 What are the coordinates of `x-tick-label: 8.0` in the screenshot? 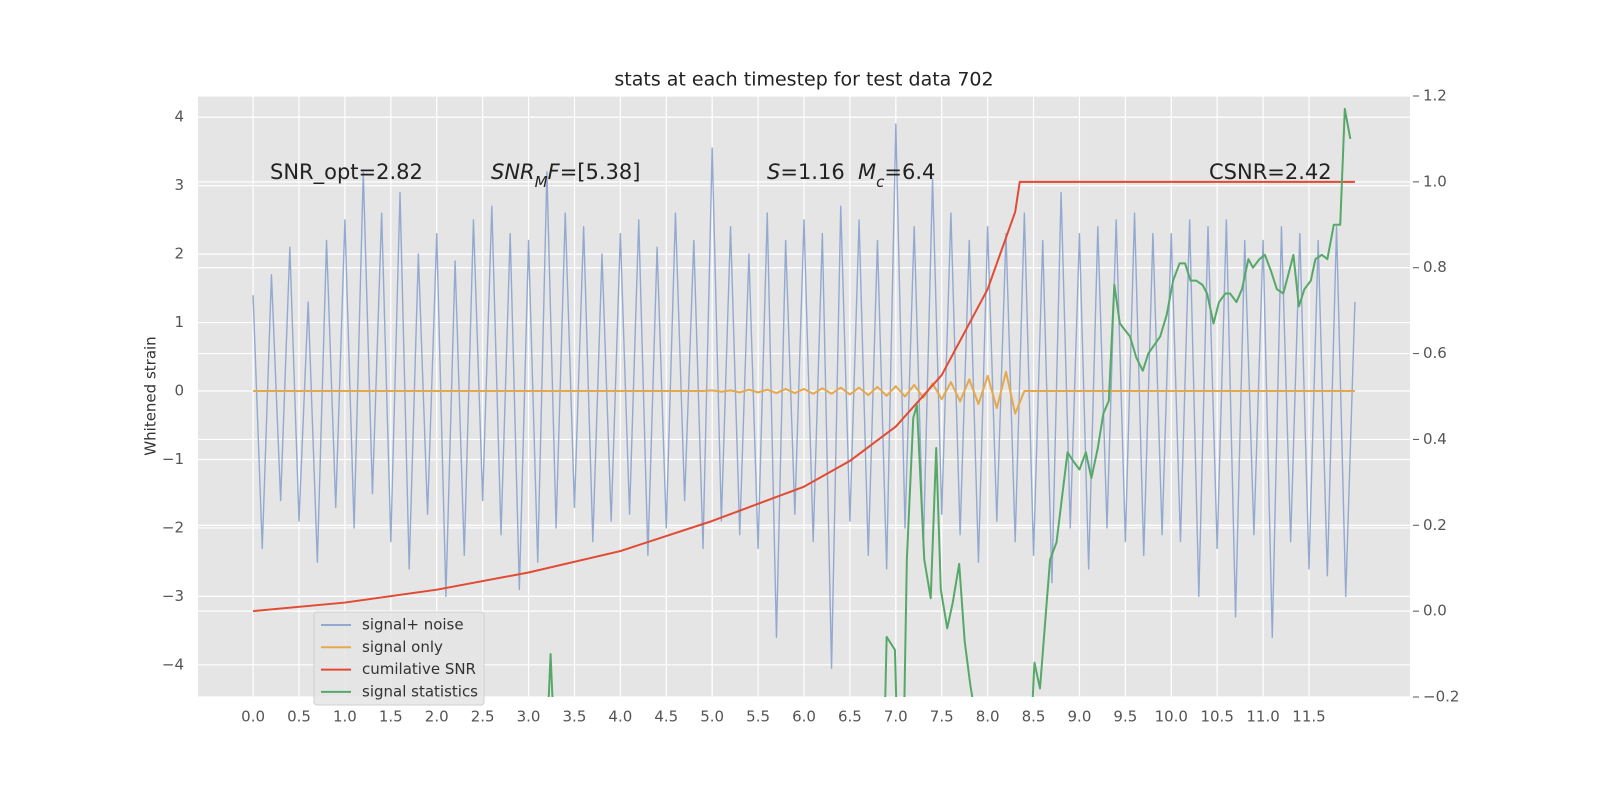 It's located at (988, 717).